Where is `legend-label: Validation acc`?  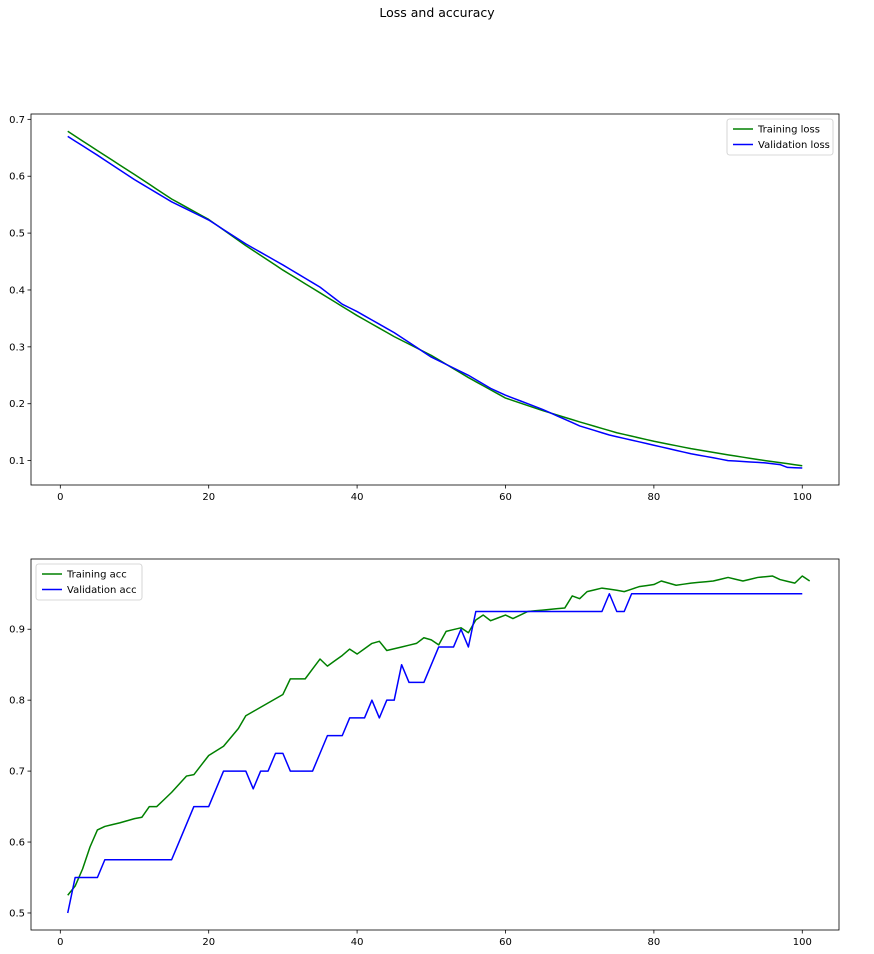 legend-label: Validation acc is located at coordinates (102, 590).